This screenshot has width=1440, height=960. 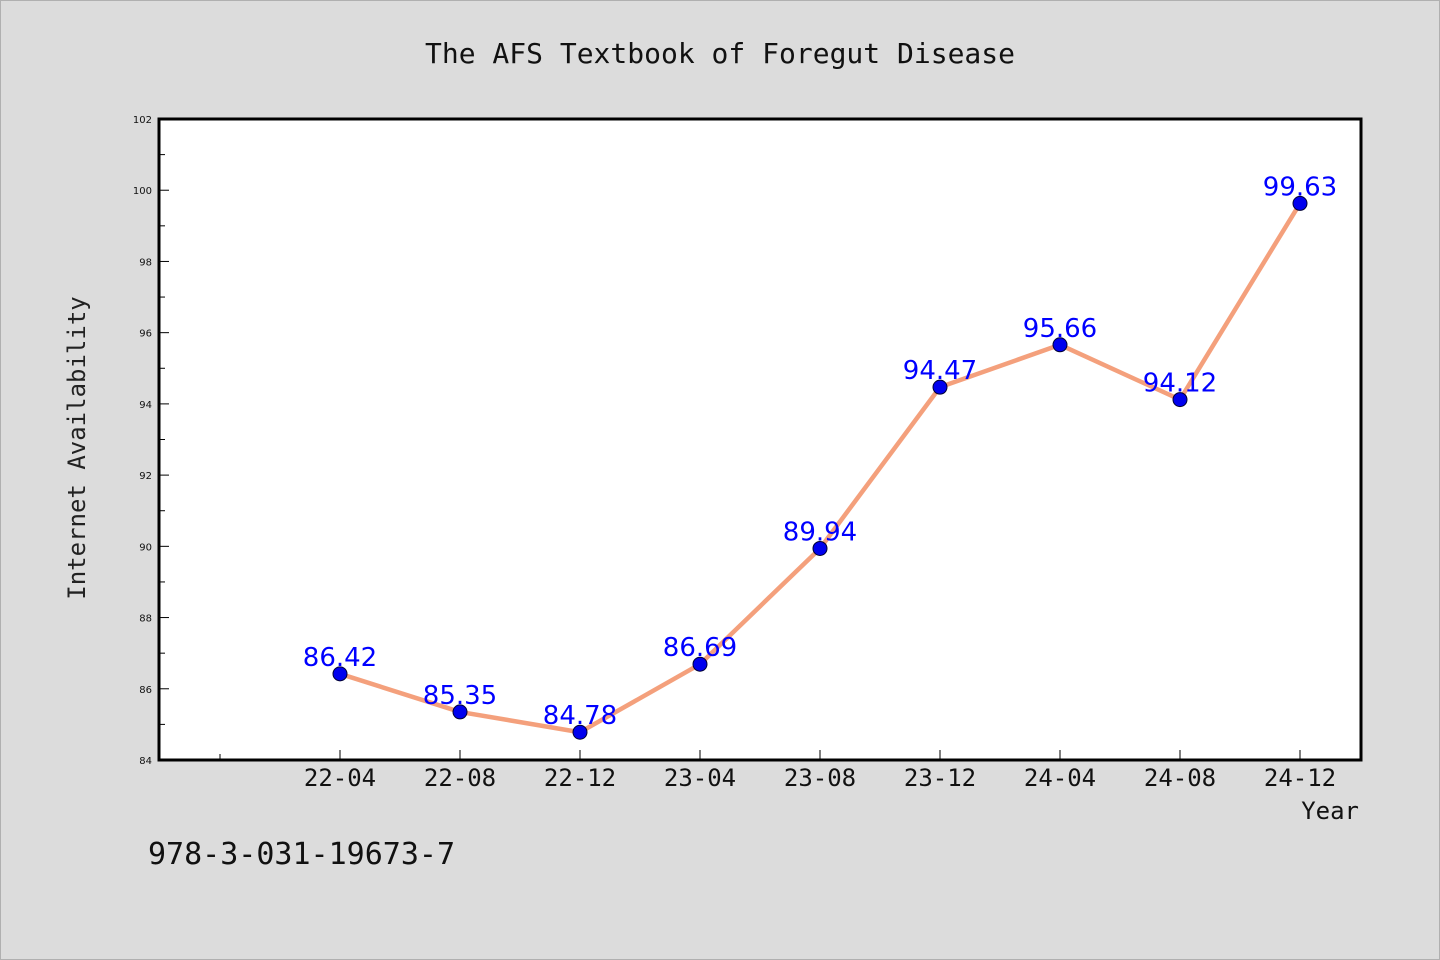 What do you see at coordinates (340, 658) in the screenshot?
I see `data-label: 86.42` at bounding box center [340, 658].